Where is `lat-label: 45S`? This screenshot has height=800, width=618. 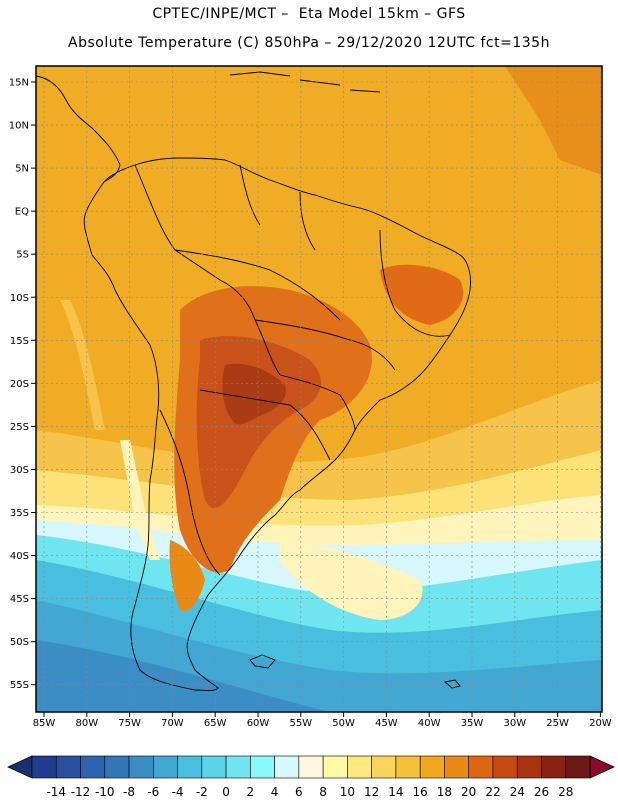
lat-label: 45S is located at coordinates (19, 599).